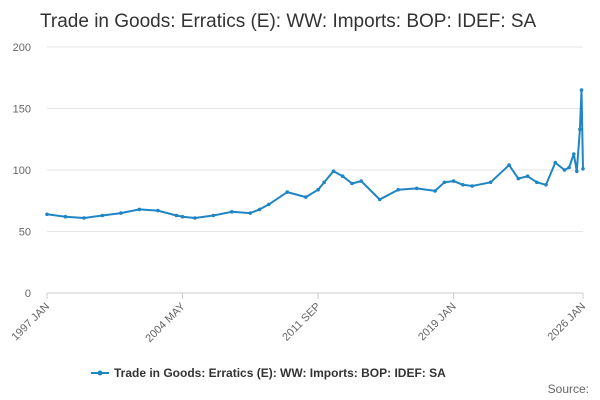  I want to click on y-tick-label: 0, so click(28, 294).